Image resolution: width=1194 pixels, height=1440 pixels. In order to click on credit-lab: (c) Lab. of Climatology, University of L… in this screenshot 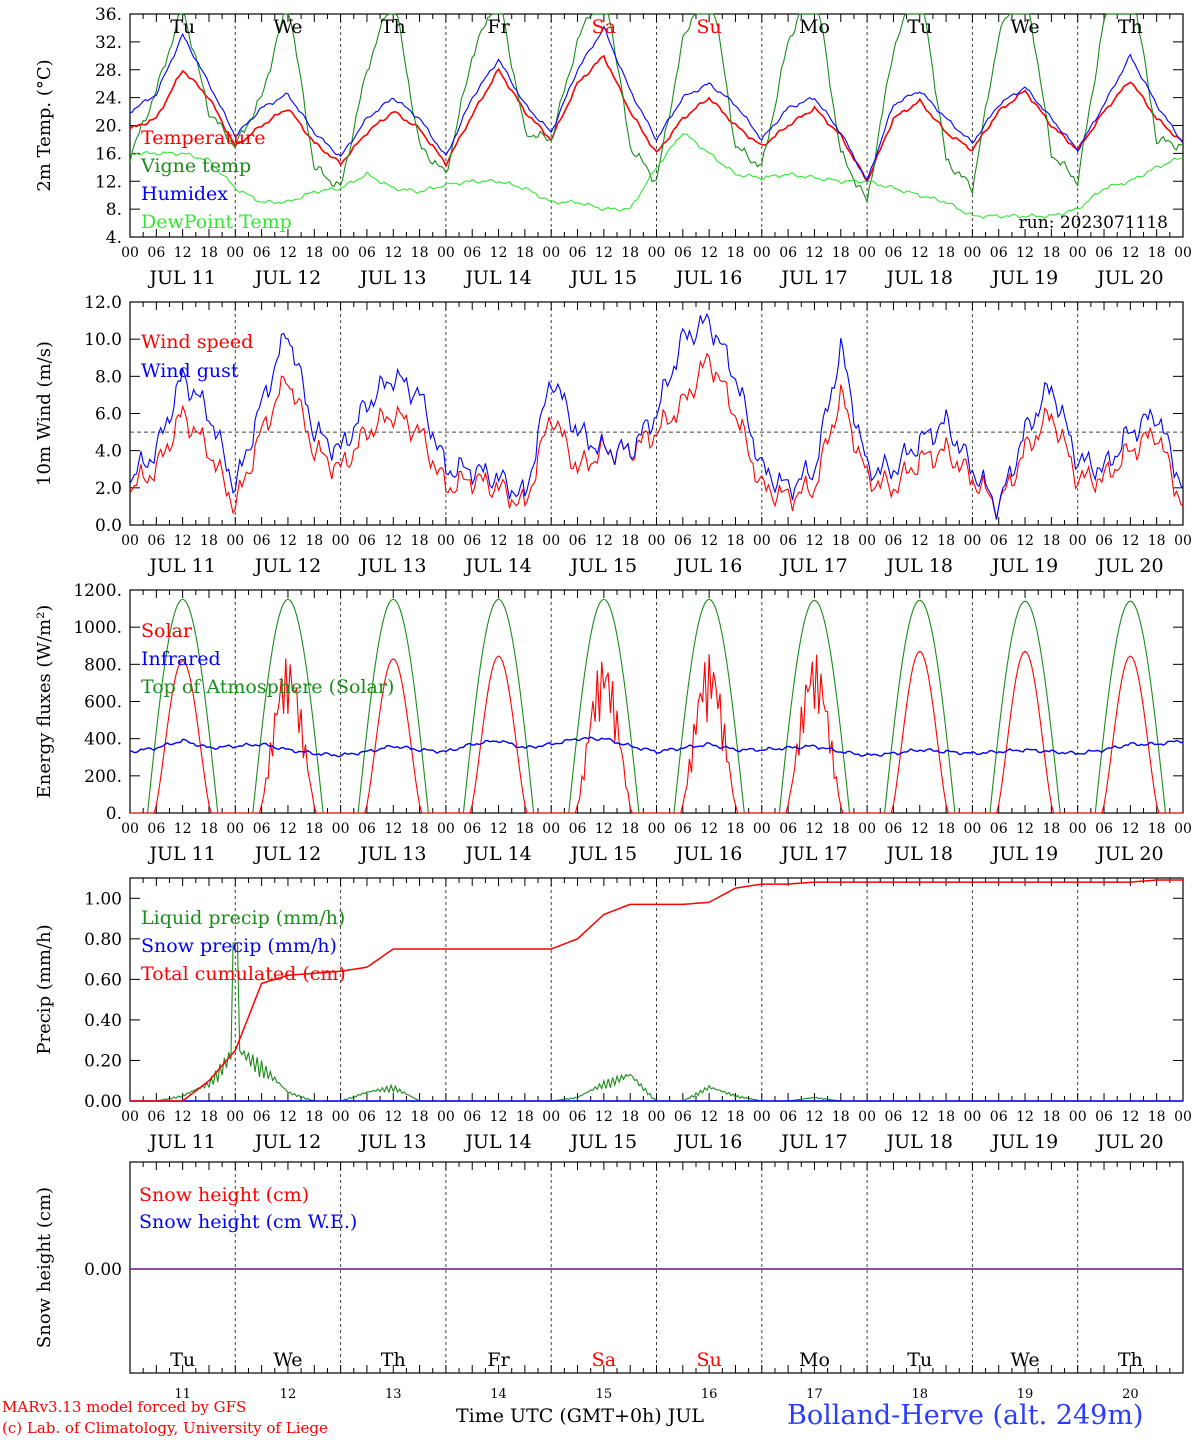, I will do `click(165, 1428)`.